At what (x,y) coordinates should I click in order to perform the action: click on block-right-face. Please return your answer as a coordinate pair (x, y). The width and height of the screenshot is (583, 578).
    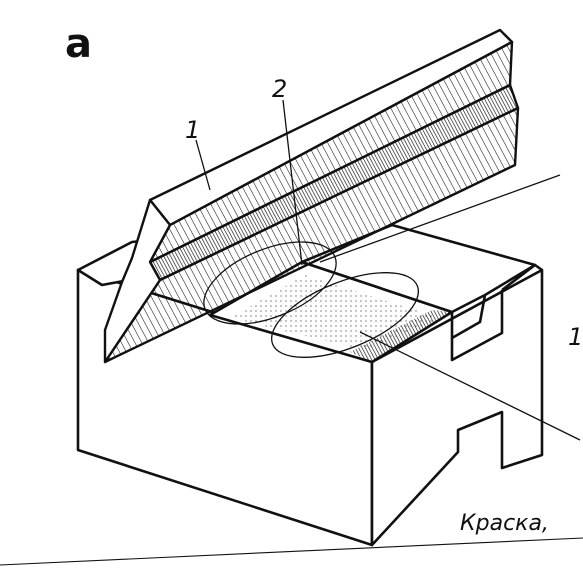
    Looking at the image, I should click on (457, 407).